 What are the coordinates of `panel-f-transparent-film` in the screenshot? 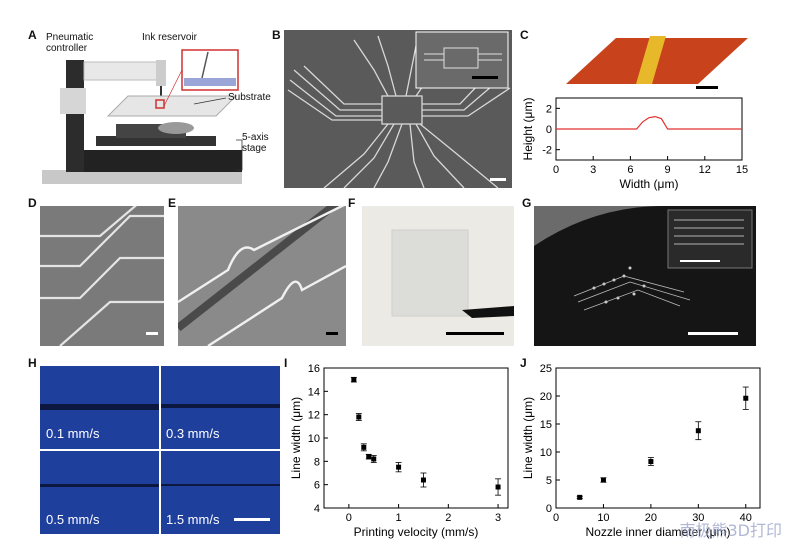 It's located at (438, 276).